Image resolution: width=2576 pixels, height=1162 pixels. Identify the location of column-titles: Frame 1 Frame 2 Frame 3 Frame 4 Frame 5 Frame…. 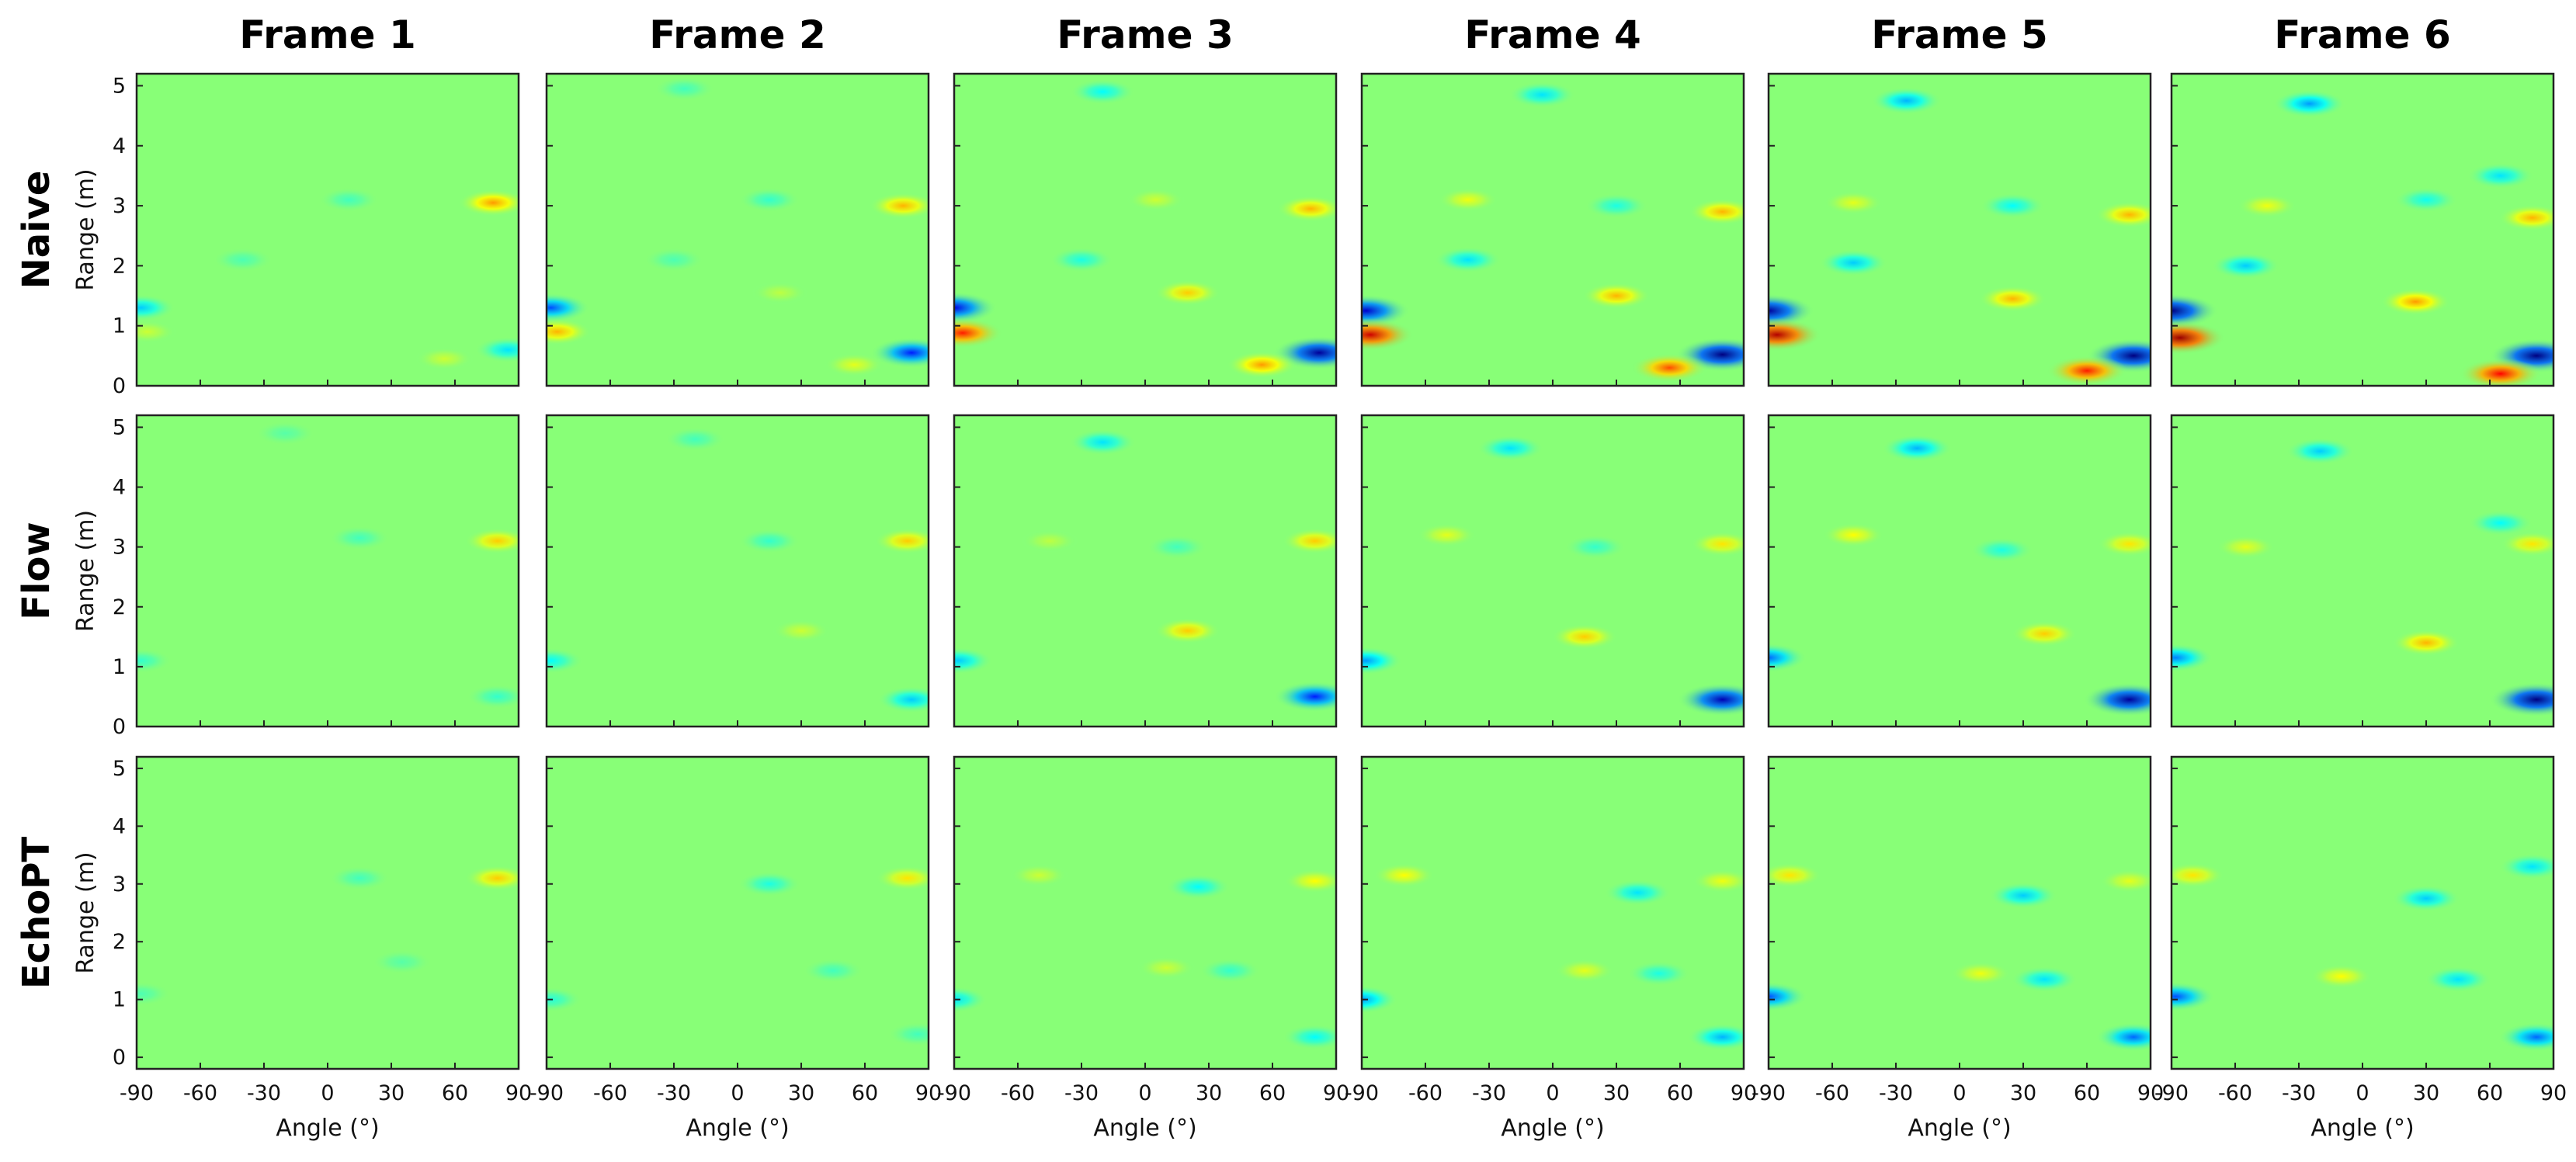
(1345, 34).